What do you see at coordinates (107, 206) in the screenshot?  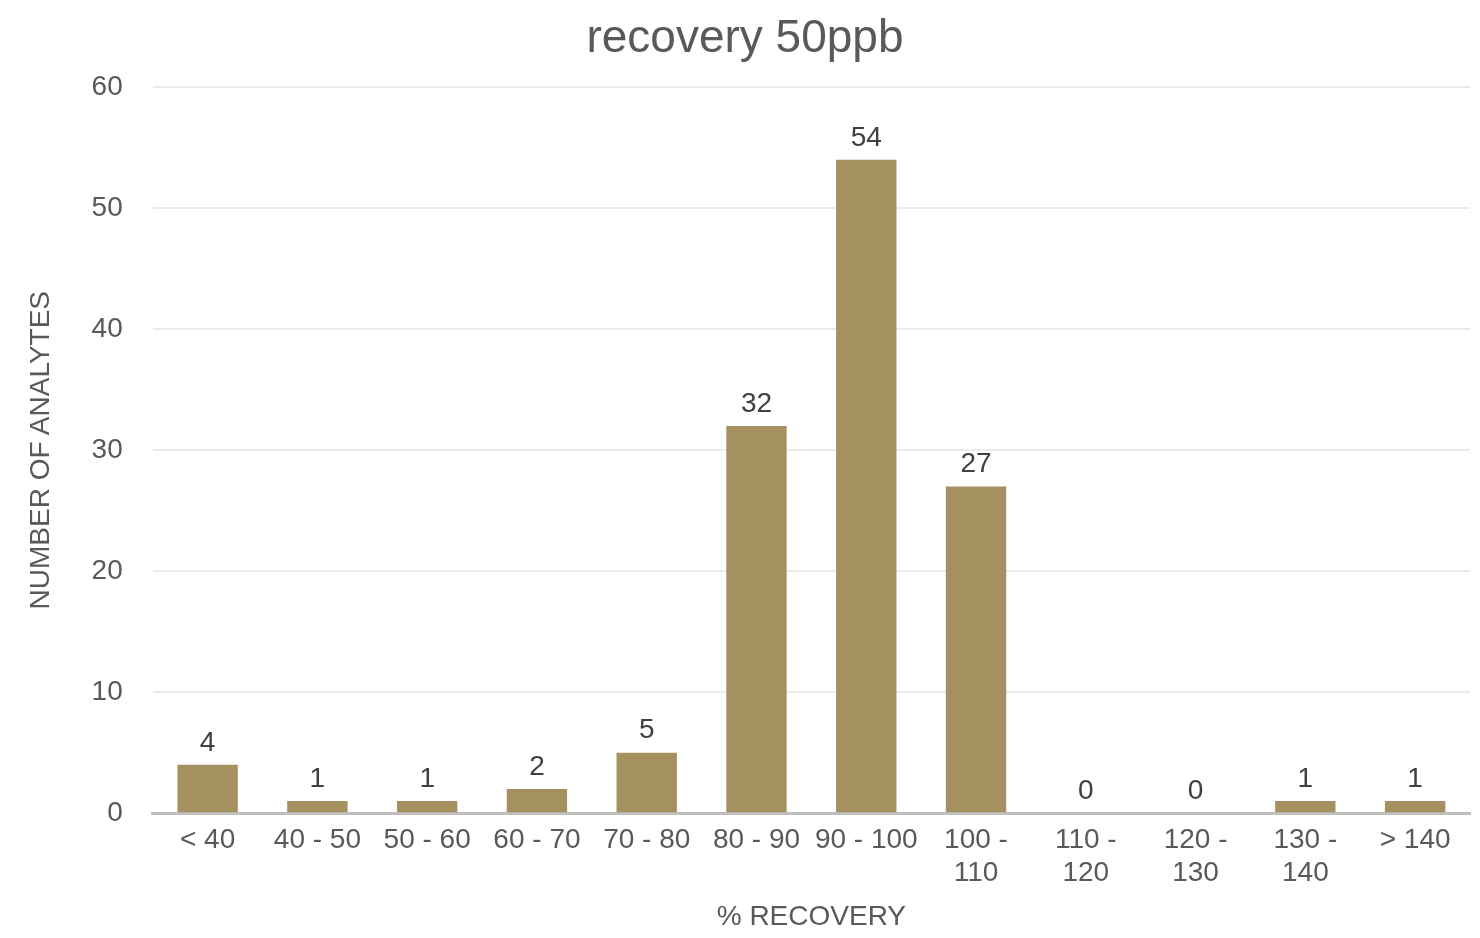 I see `y-tick-label: 50` at bounding box center [107, 206].